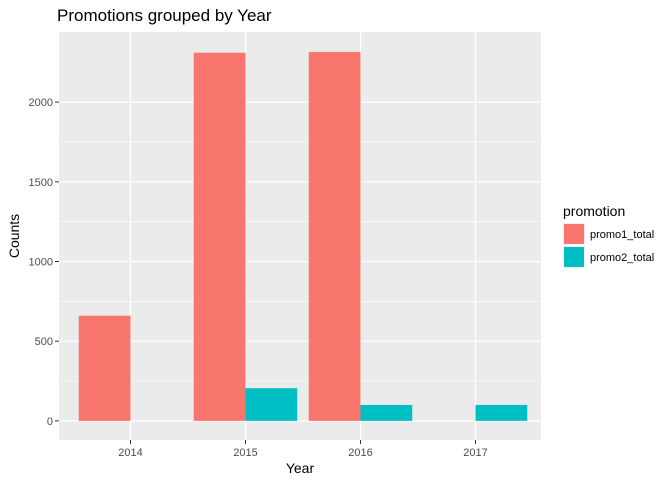 Image resolution: width=672 pixels, height=480 pixels. What do you see at coordinates (334, 236) in the screenshot?
I see `bar-promo1_total-2016` at bounding box center [334, 236].